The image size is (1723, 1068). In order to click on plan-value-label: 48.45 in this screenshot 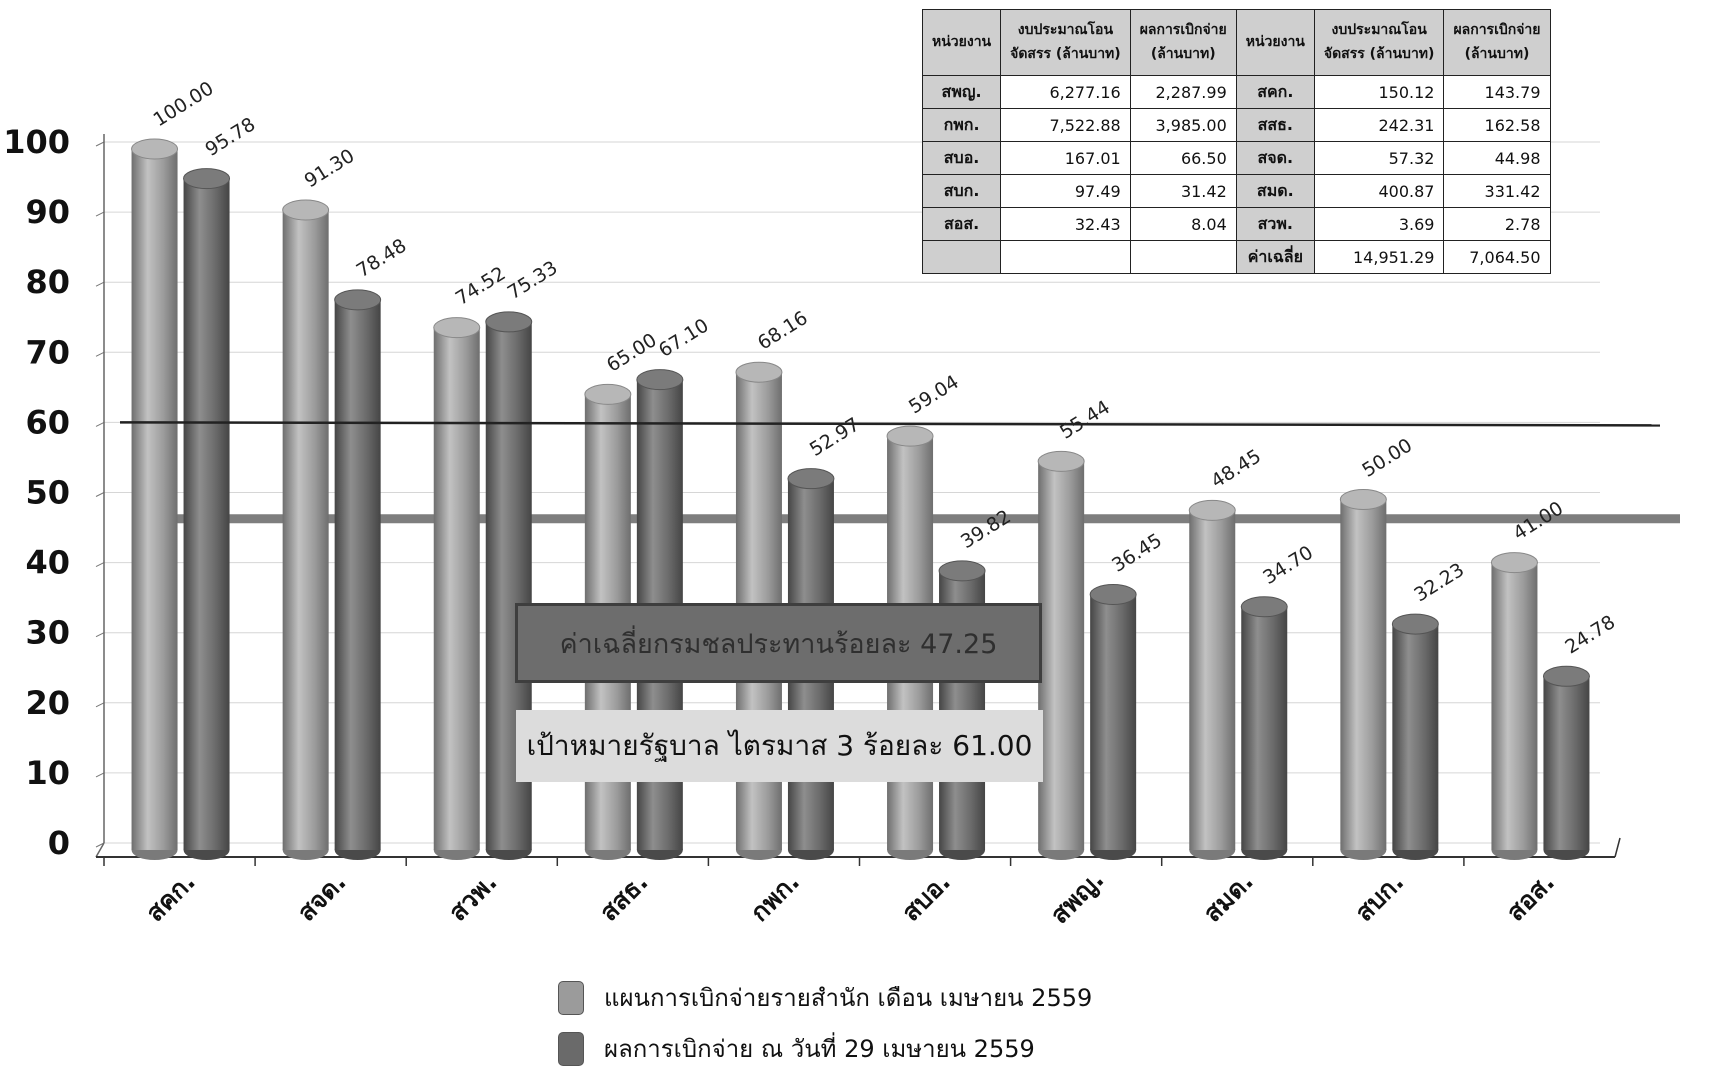, I will do `click(1236, 468)`.